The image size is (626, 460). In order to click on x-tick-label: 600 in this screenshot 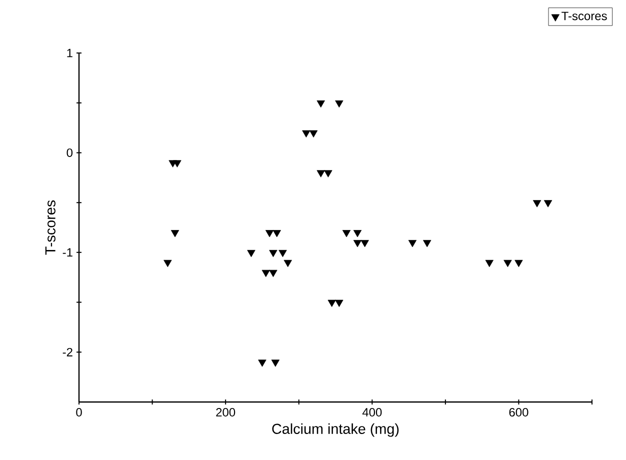, I will do `click(518, 412)`.